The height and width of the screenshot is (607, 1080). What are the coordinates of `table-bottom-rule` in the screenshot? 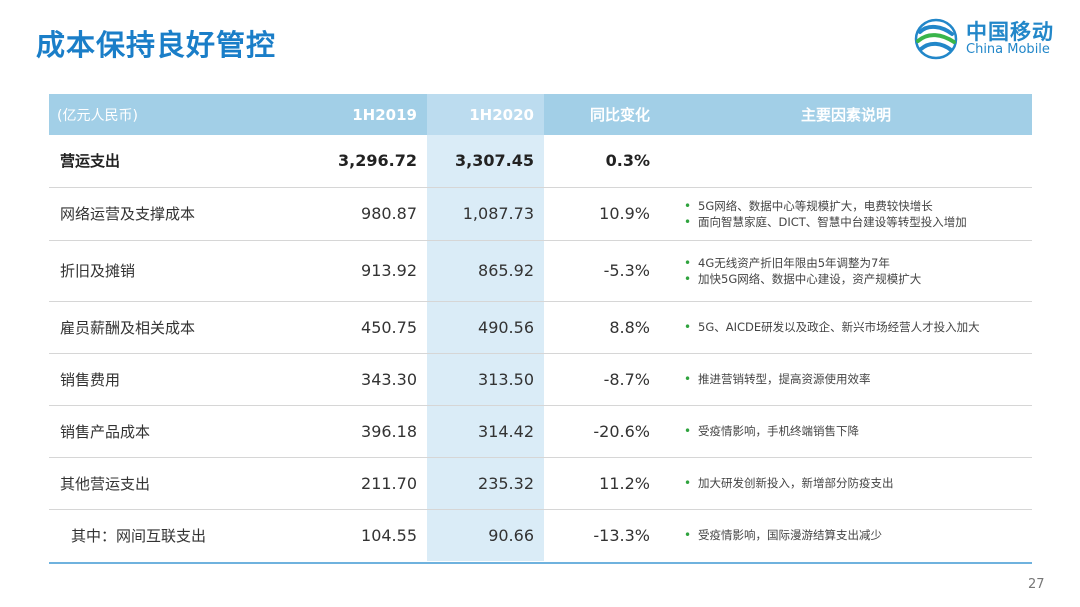 It's located at (540, 563).